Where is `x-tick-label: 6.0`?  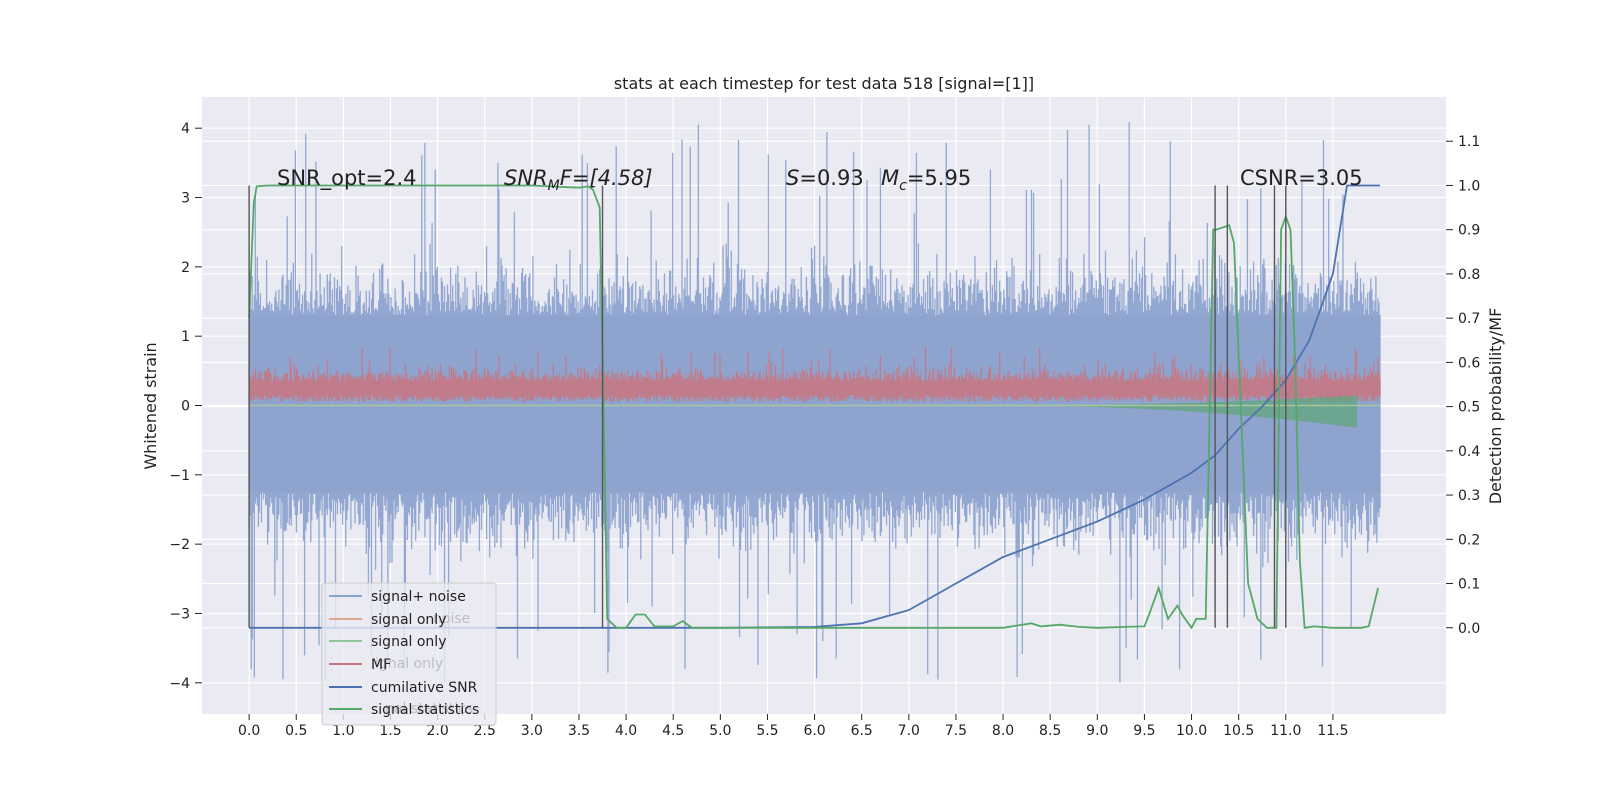
x-tick-label: 6.0 is located at coordinates (814, 731).